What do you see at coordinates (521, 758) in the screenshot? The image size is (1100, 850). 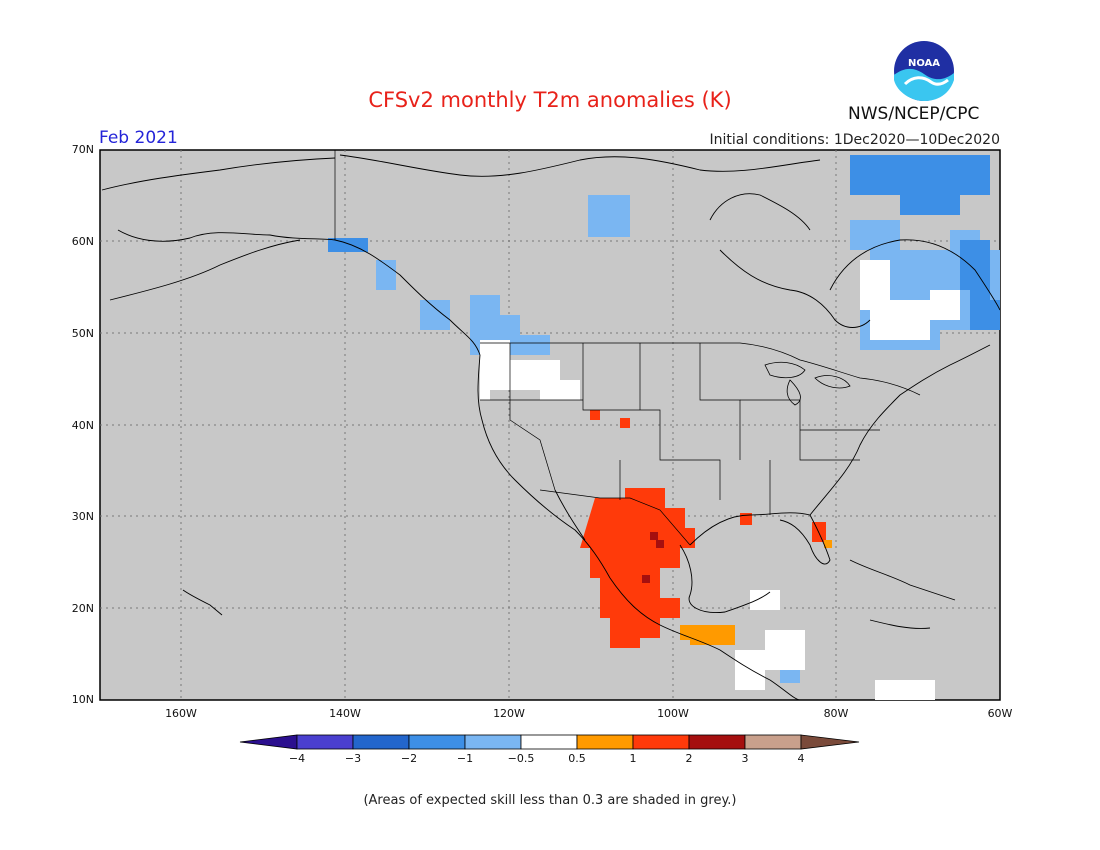 I see `colorbar-tick-label: −0.5` at bounding box center [521, 758].